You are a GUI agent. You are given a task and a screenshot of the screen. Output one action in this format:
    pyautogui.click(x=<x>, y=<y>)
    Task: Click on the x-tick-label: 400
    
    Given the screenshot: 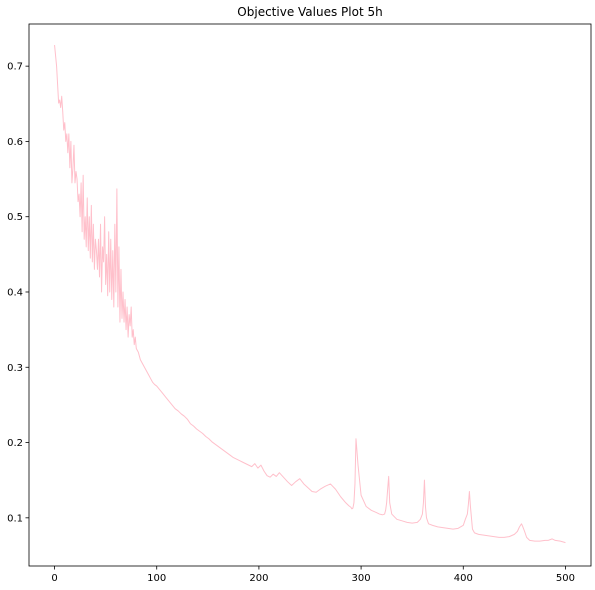 What is the action you would take?
    pyautogui.click(x=463, y=578)
    